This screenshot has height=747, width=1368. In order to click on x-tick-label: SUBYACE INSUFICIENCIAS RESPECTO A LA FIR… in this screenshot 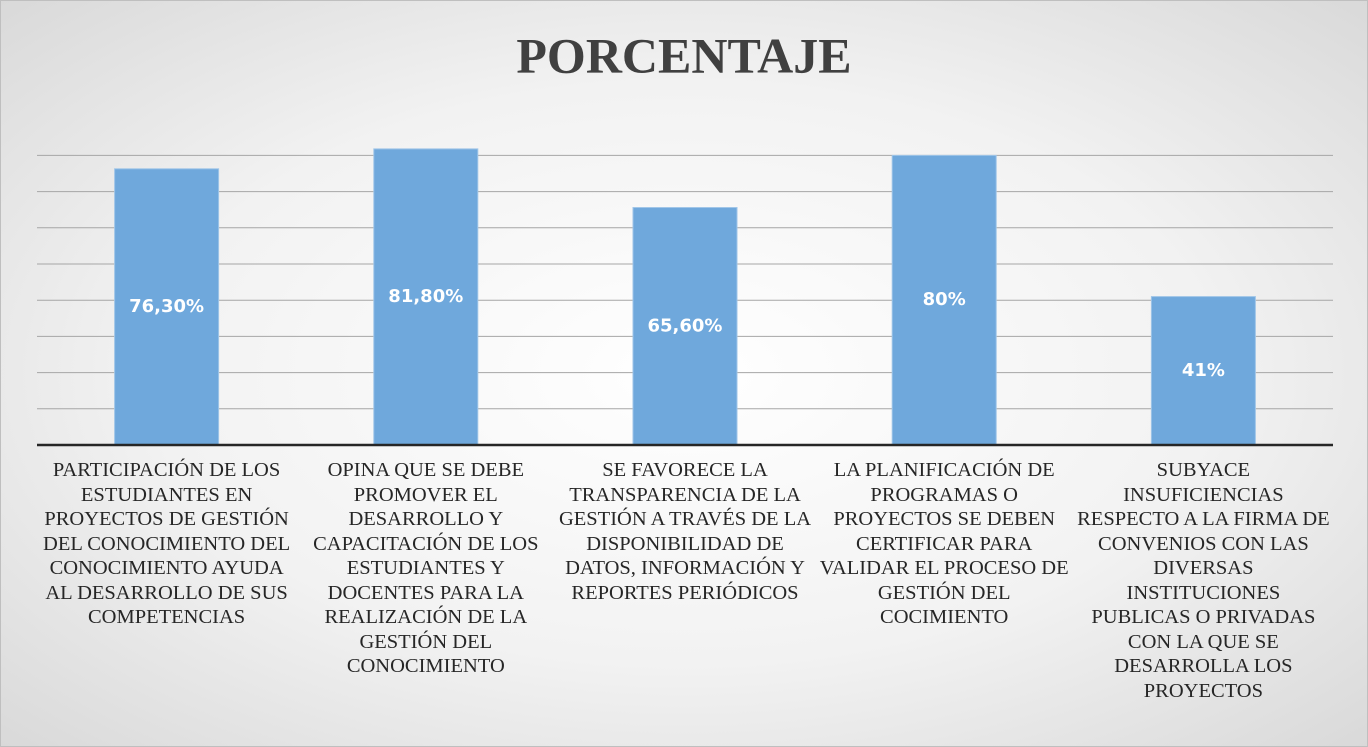, I will do `click(1203, 580)`.